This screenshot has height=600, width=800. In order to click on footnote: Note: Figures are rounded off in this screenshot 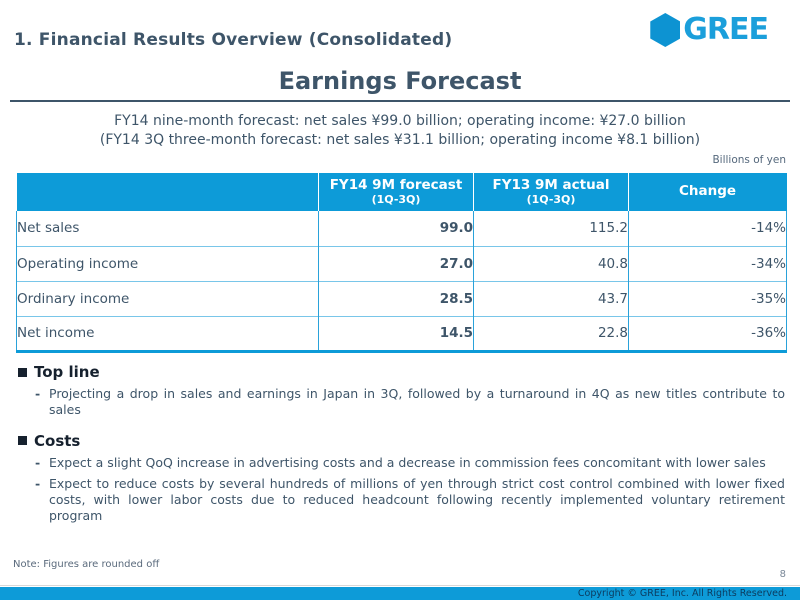, I will do `click(86, 564)`.